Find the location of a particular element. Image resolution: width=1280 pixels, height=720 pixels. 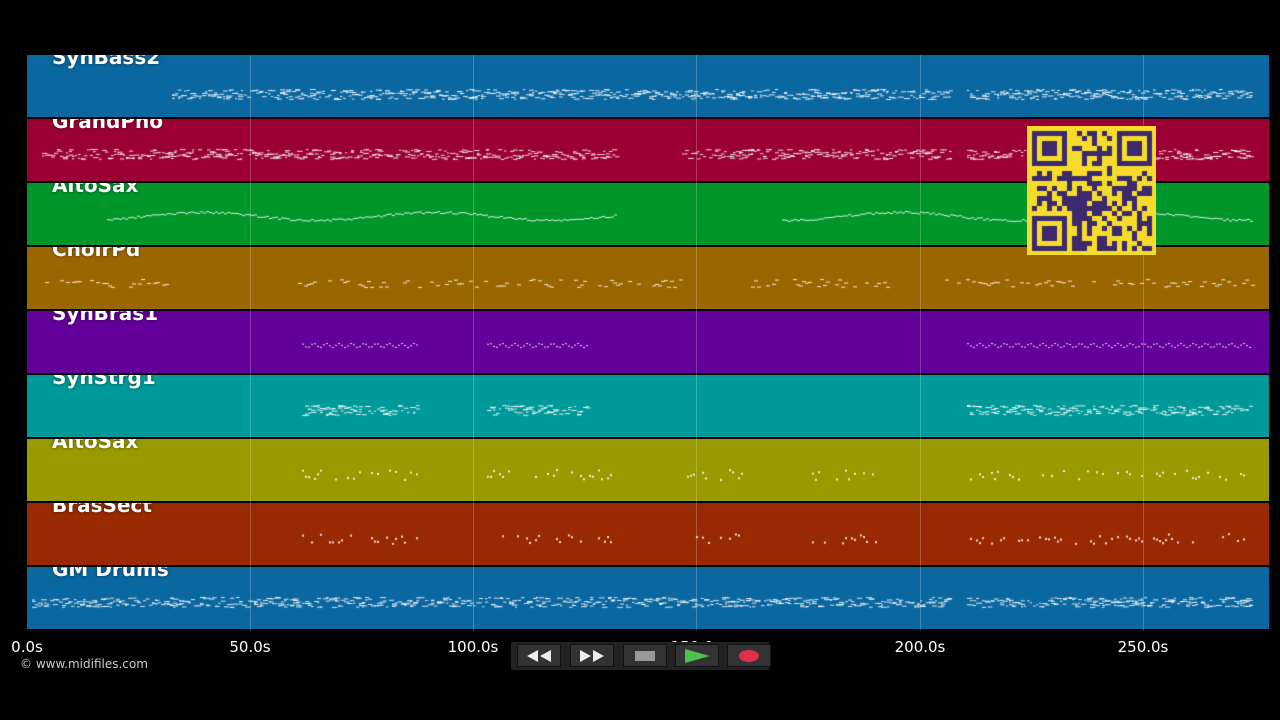

track-name: SynBass2 is located at coordinates (106, 62).